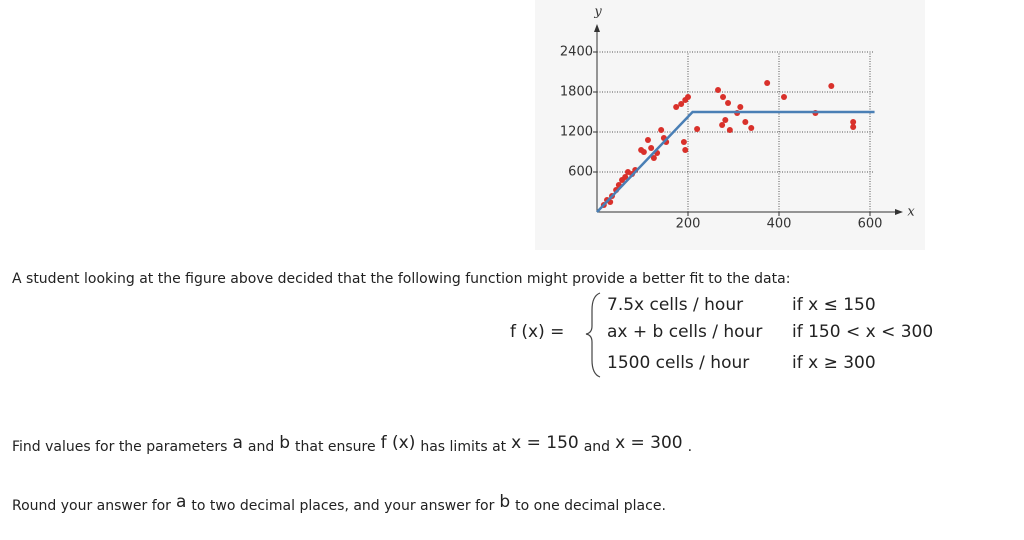 The height and width of the screenshot is (540, 1024). What do you see at coordinates (779, 224) in the screenshot?
I see `x-tick-label: 400` at bounding box center [779, 224].